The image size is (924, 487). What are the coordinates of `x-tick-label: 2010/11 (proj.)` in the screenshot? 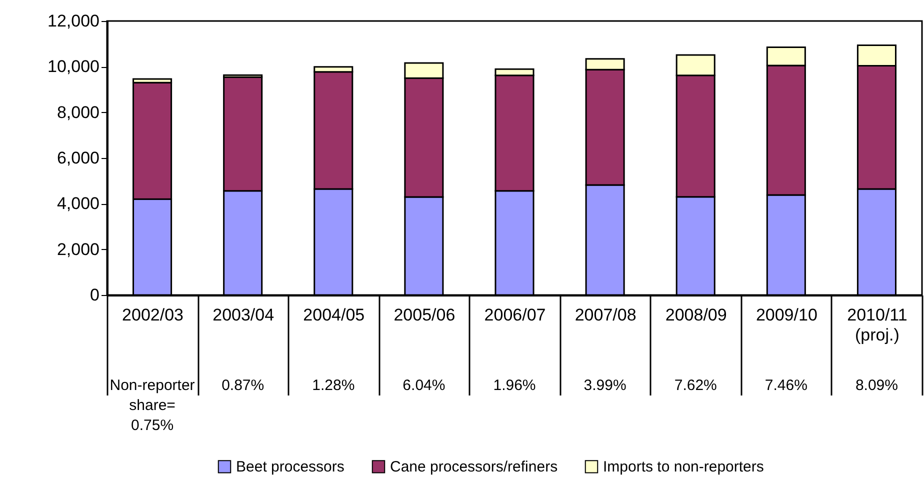 It's located at (877, 325).